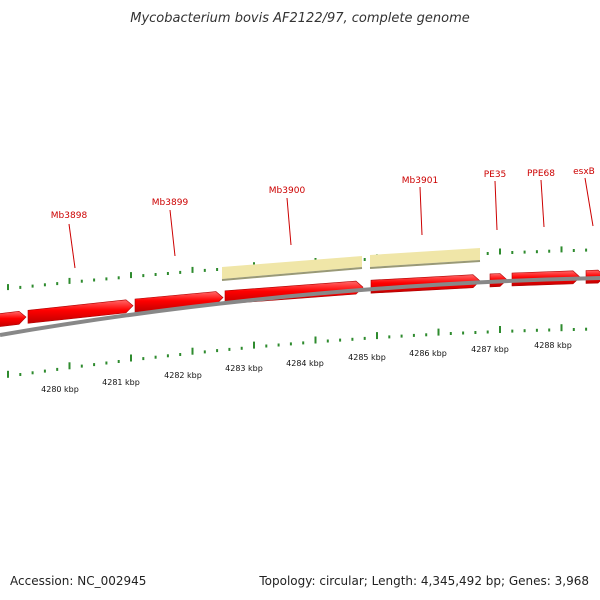 The image size is (600, 600). Describe the element at coordinates (287, 191) in the screenshot. I see `gene-label: Mb3900` at that location.